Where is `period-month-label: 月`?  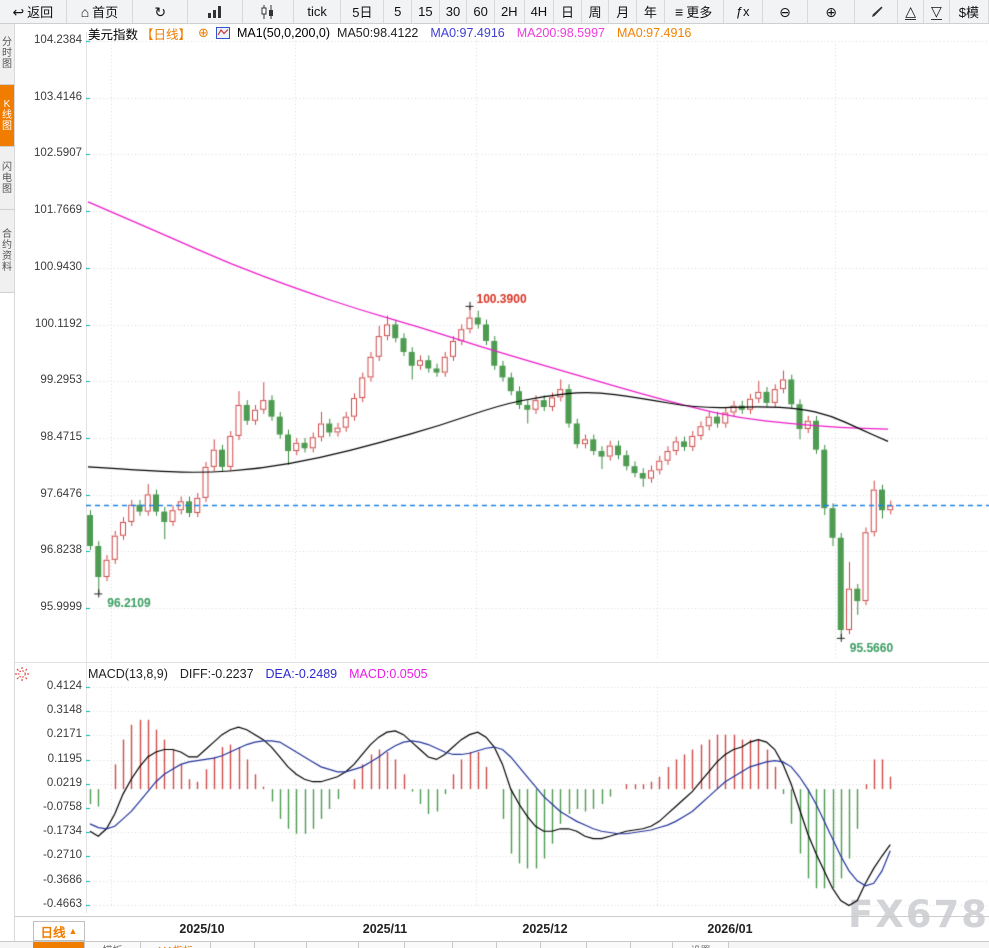
period-month-label: 月 is located at coordinates (623, 12).